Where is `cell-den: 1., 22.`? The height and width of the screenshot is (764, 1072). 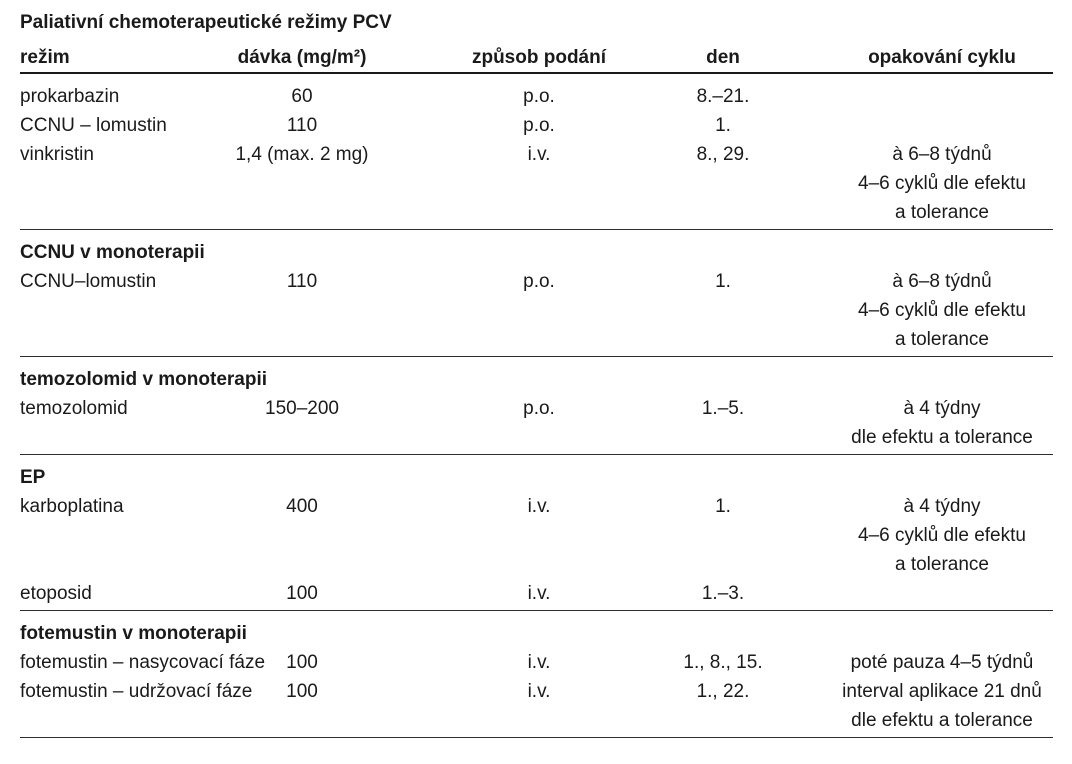
cell-den: 1., 22. is located at coordinates (723, 691).